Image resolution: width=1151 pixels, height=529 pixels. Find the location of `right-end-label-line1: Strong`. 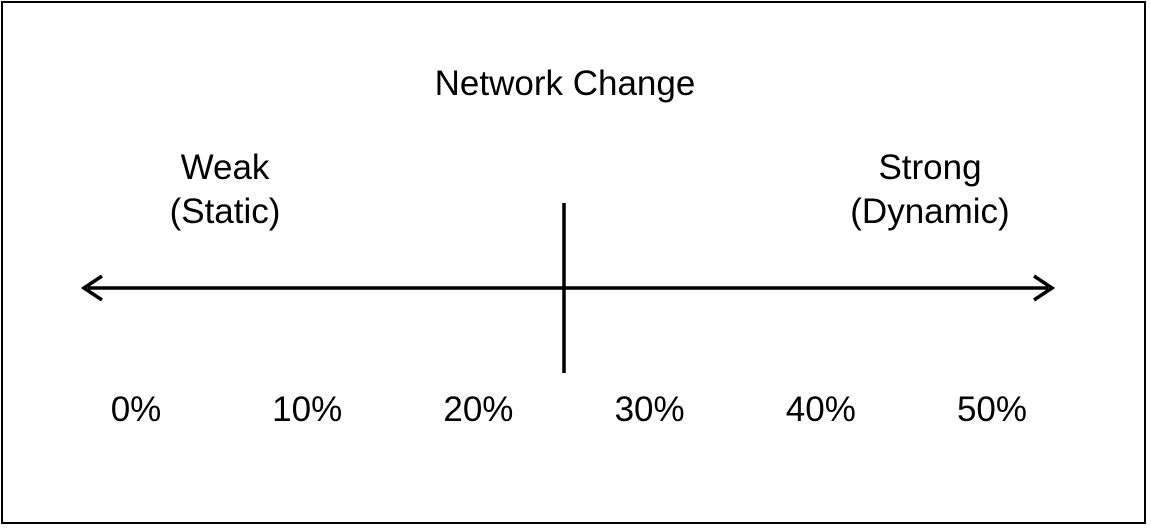

right-end-label-line1: Strong is located at coordinates (930, 167).